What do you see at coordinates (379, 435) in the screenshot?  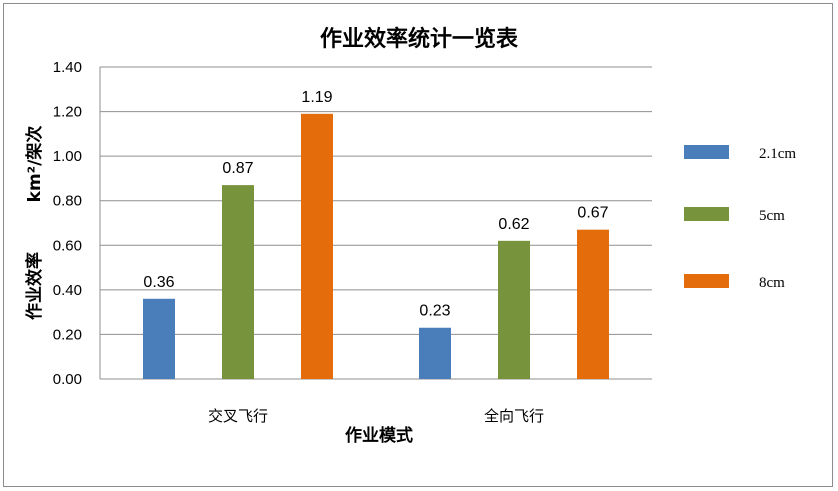 I see `x-axis-title: 作业模式` at bounding box center [379, 435].